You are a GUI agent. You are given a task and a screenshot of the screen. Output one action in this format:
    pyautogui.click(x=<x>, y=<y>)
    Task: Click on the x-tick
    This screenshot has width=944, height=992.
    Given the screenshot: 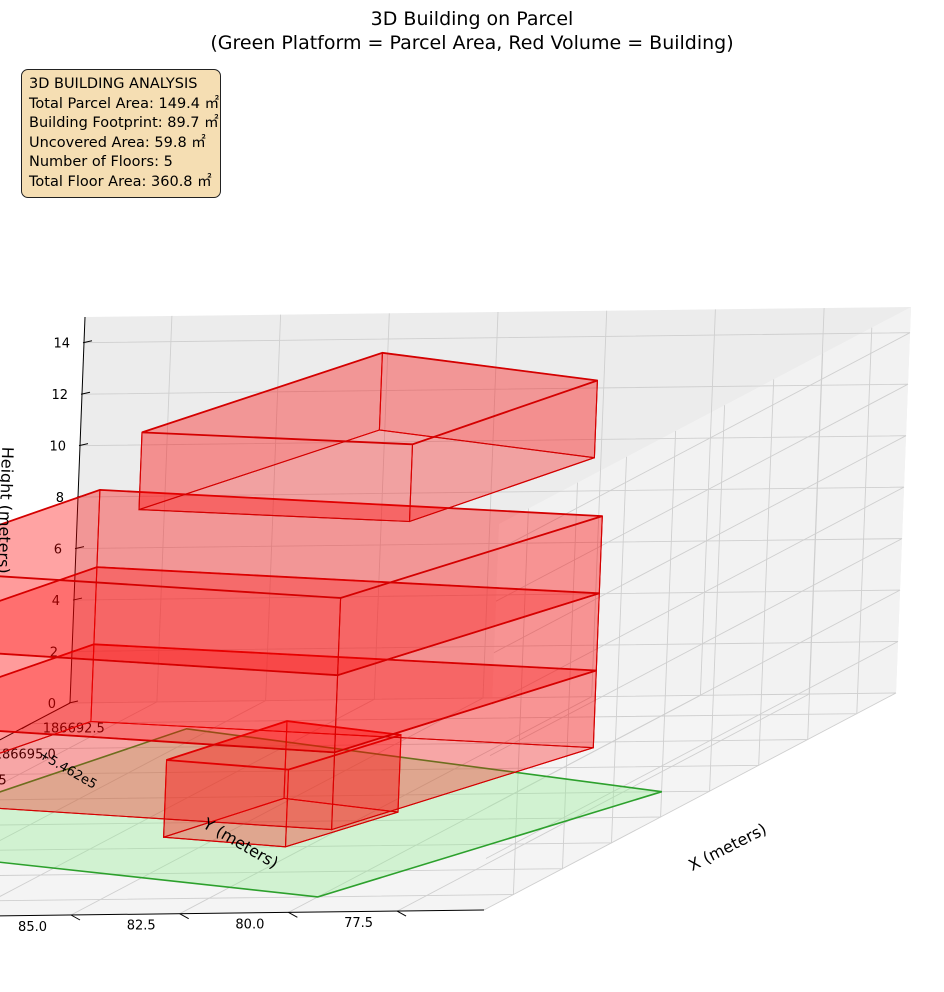 What is the action you would take?
    pyautogui.click(x=26, y=726)
    